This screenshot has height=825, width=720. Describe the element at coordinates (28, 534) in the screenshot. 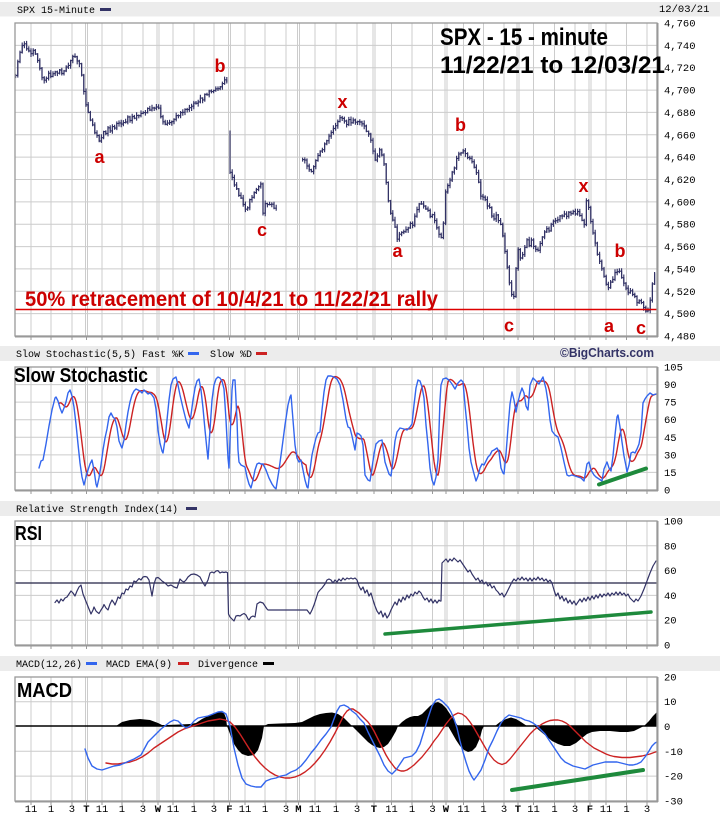

I see `svg-text: RSI` at that location.